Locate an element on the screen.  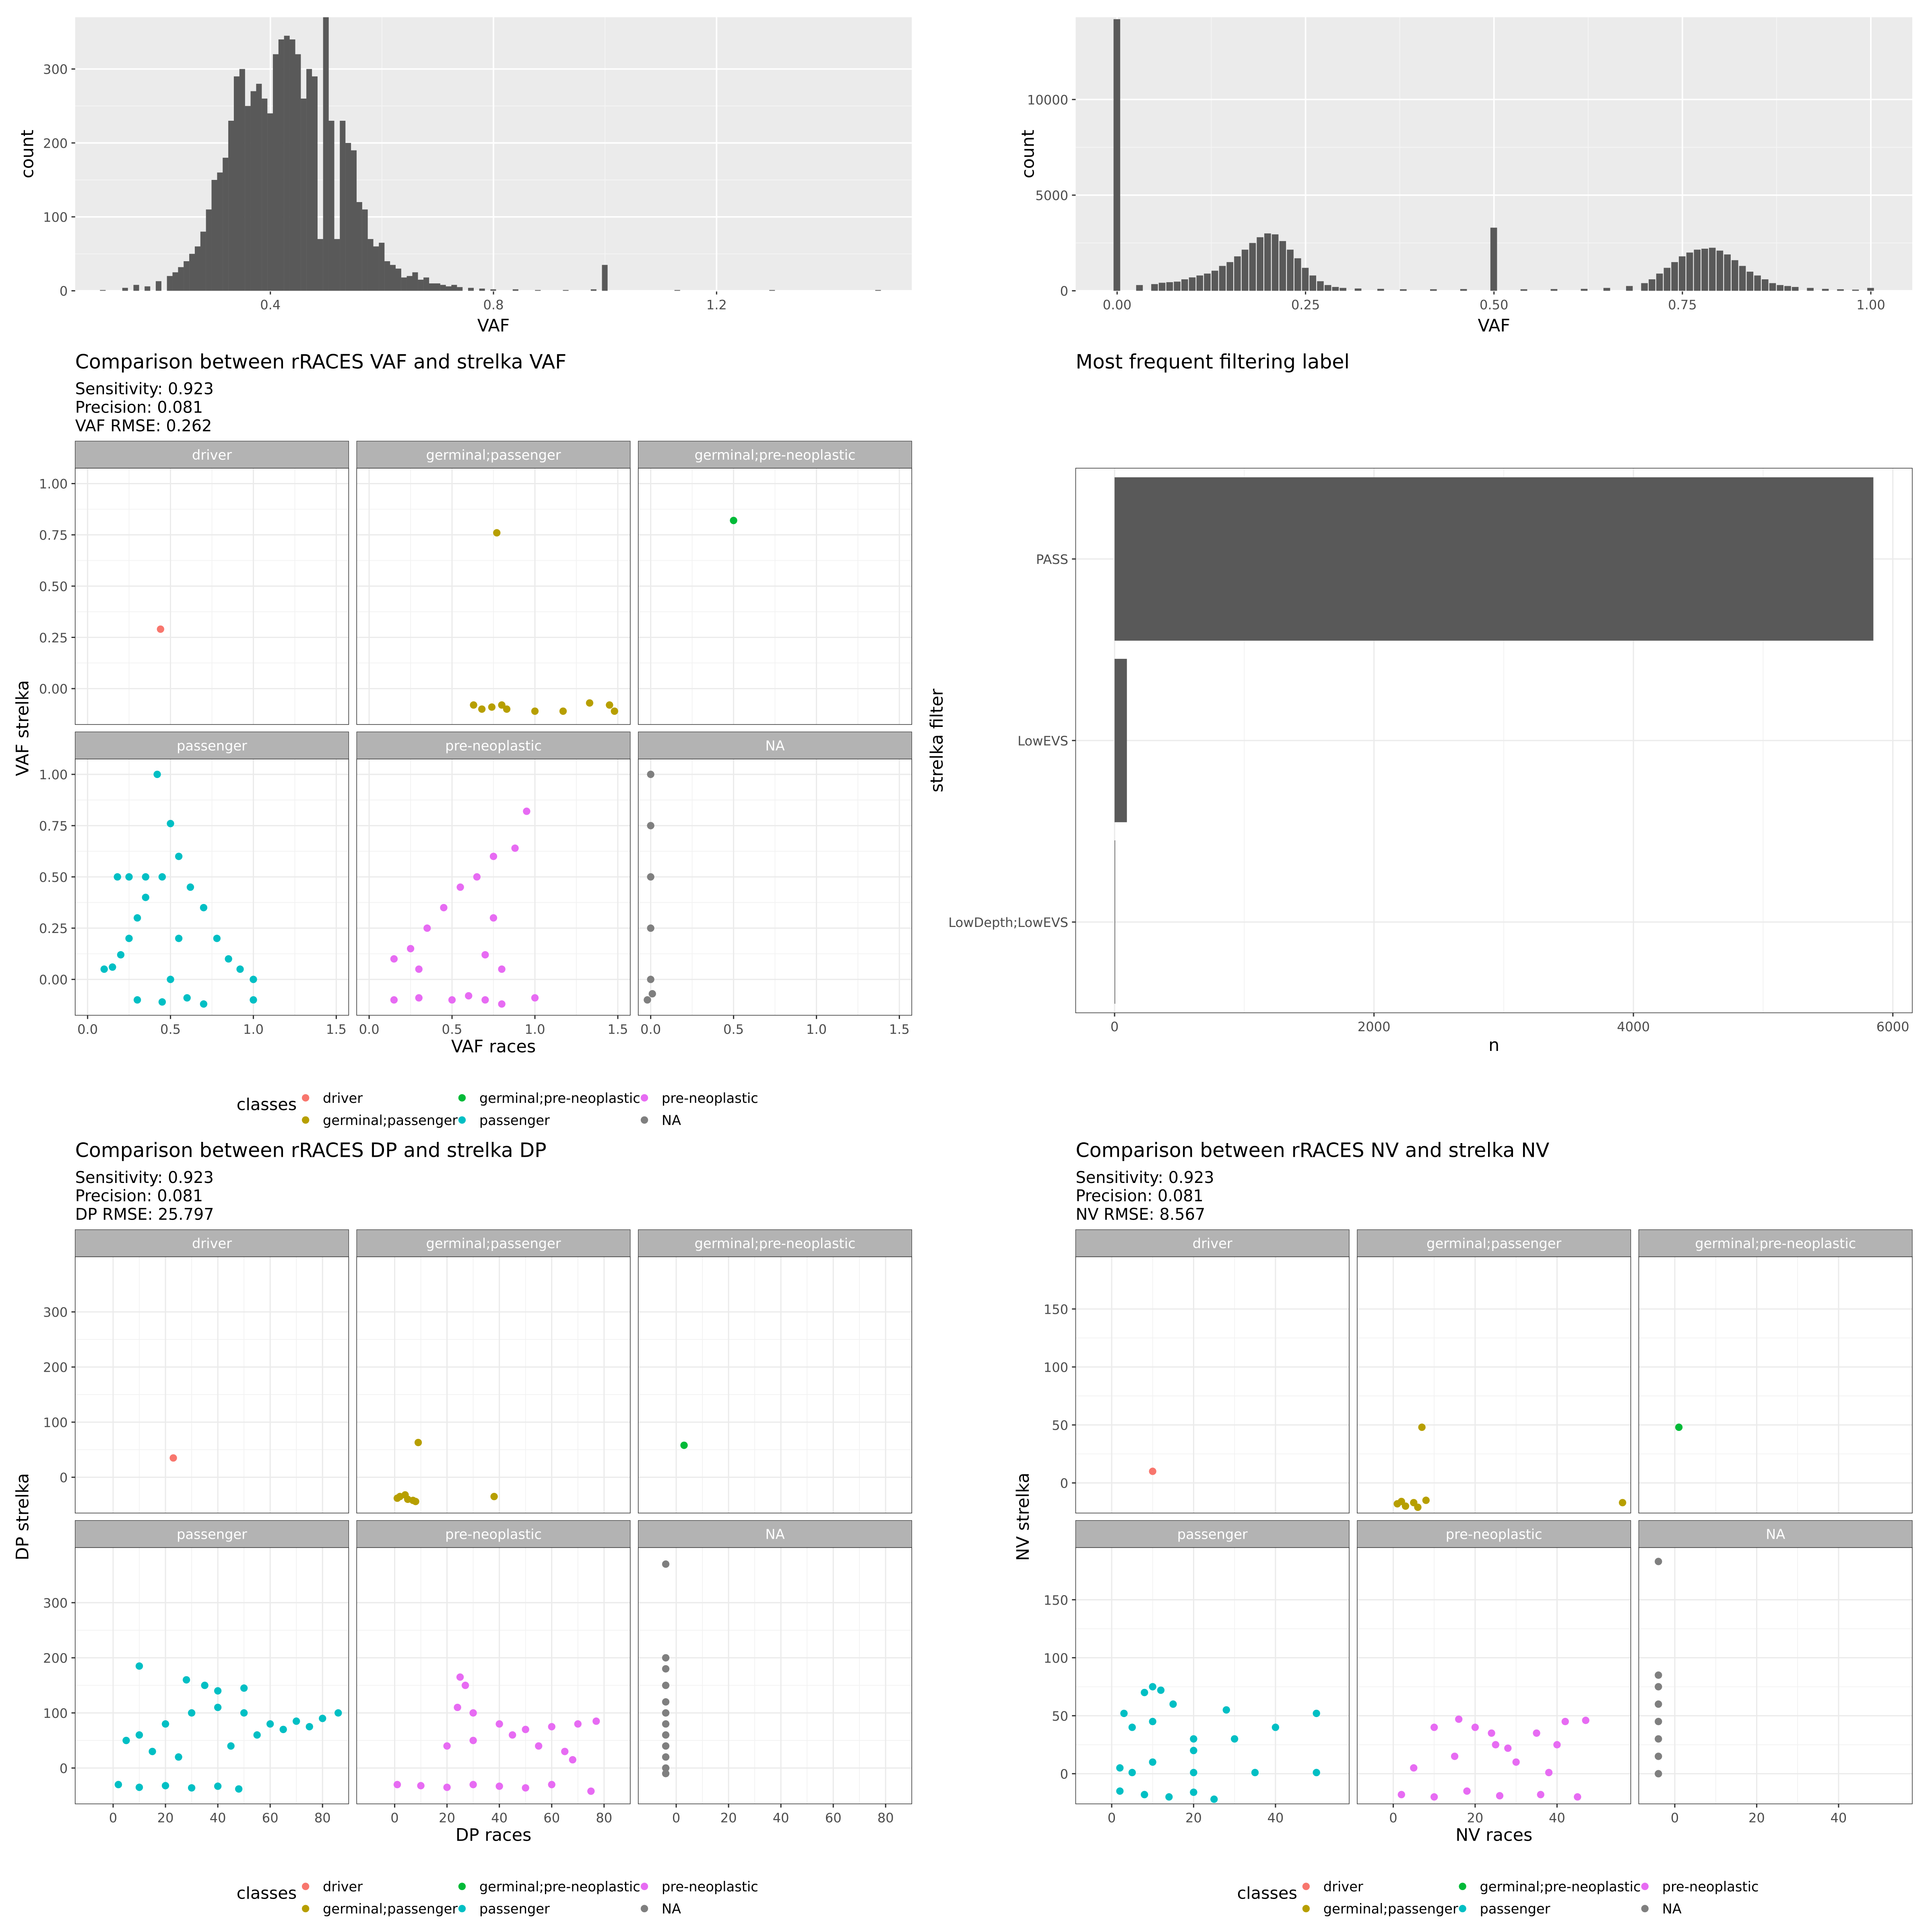
legend-label: germinal;pre-neoplastic is located at coordinates (559, 1887).